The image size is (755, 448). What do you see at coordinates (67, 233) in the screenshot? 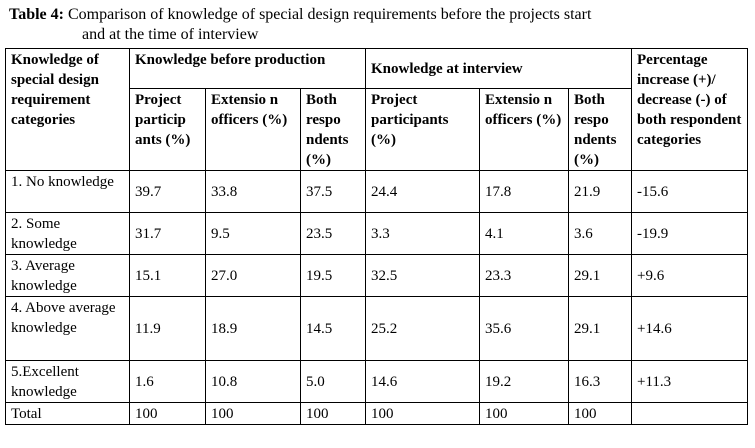
I see `row-category: 2. Some knowledge` at bounding box center [67, 233].